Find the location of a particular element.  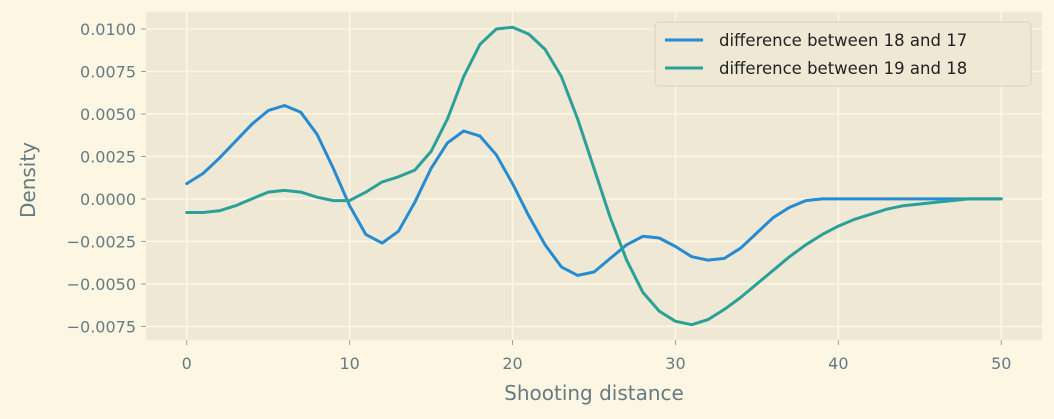

x-tick-label: 50 is located at coordinates (1001, 363).